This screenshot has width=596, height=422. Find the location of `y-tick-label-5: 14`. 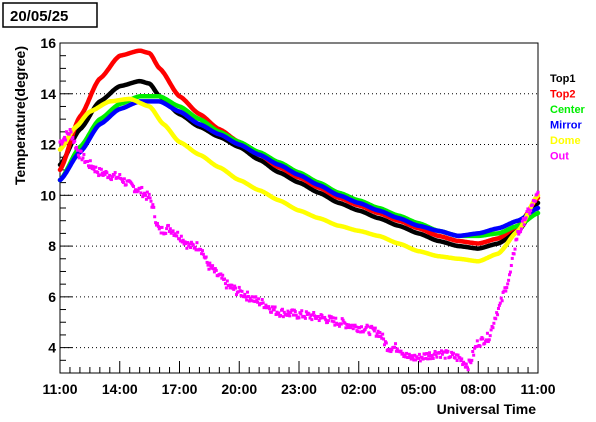

y-tick-label-5: 14 is located at coordinates (48, 94).